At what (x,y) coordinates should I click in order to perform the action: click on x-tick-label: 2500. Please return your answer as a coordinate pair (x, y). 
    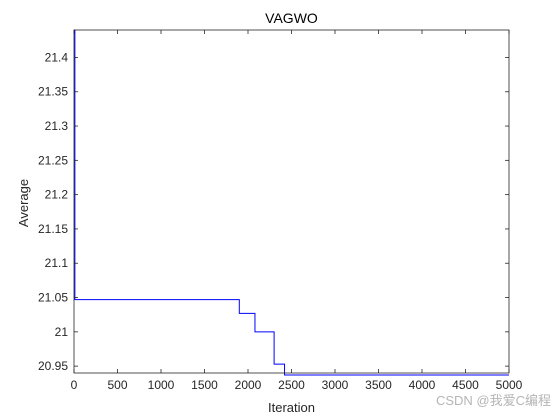
    Looking at the image, I should click on (291, 385).